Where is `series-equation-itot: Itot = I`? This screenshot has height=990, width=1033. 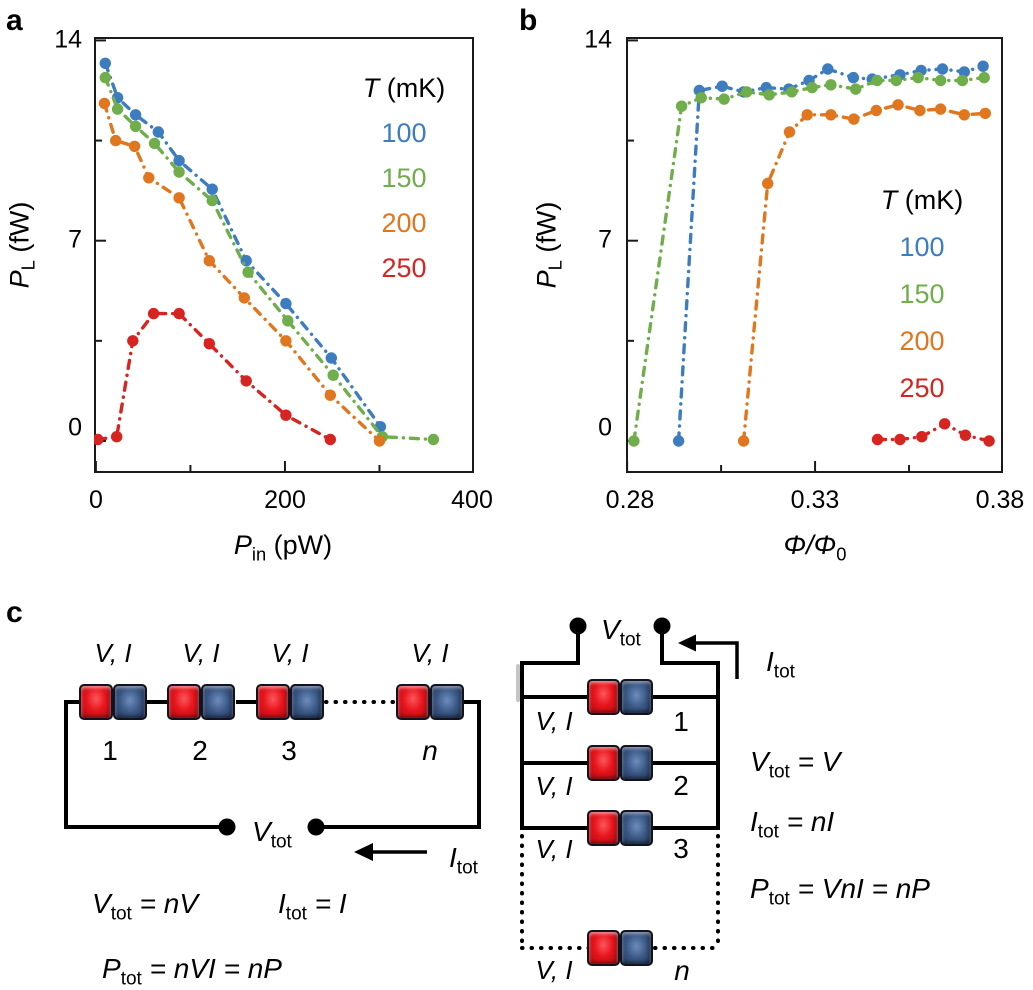
series-equation-itot: Itot = I is located at coordinates (312, 906).